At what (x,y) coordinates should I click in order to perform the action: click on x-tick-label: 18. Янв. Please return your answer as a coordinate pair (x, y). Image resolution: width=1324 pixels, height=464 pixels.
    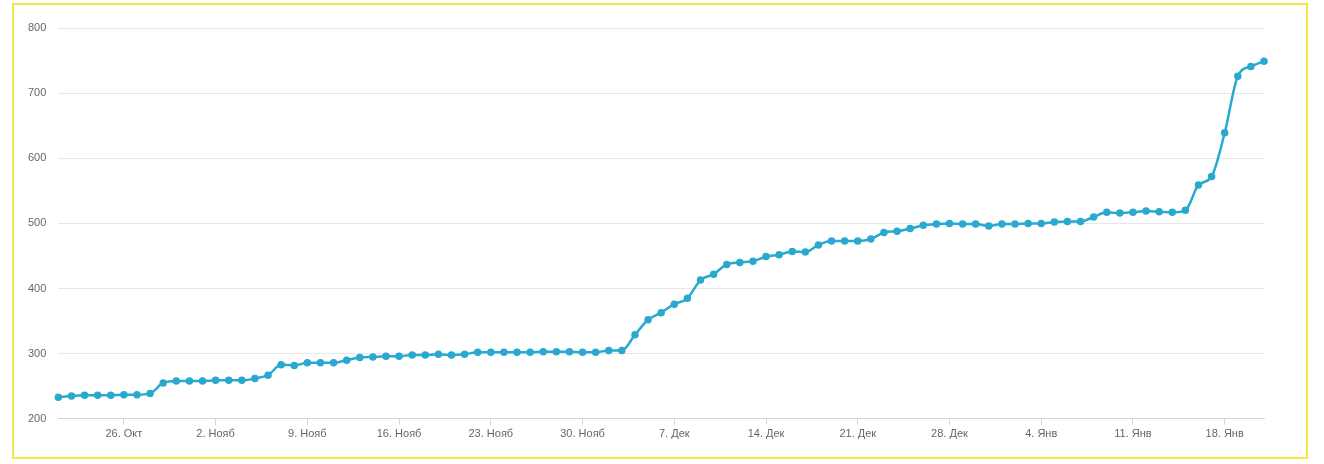
    Looking at the image, I should click on (1224, 433).